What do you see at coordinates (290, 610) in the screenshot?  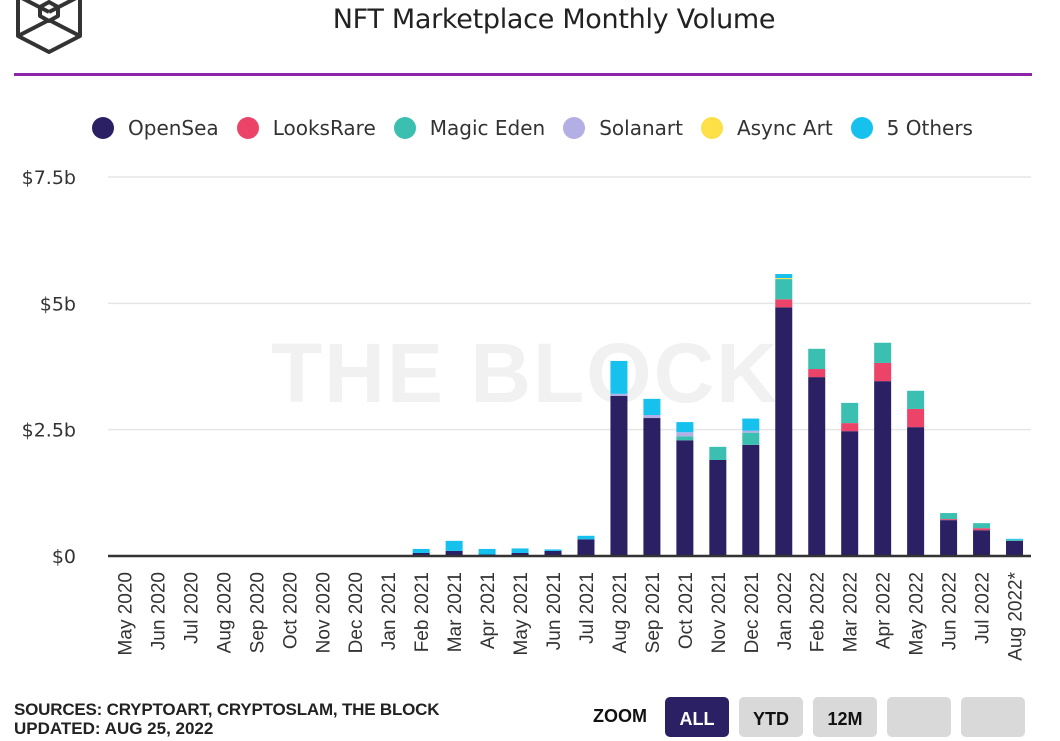 I see `x-tick-label: Oct 2020` at bounding box center [290, 610].